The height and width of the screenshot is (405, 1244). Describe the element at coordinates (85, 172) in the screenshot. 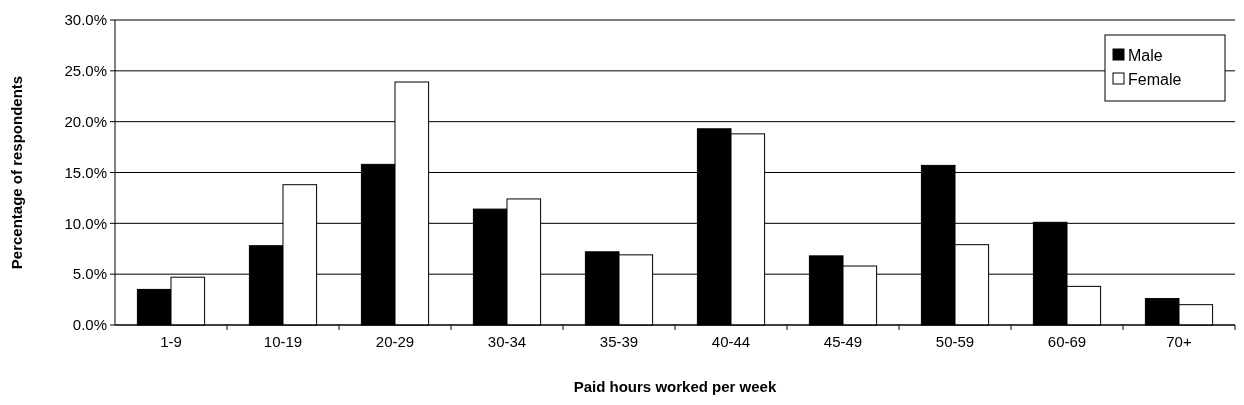

I see `y-tick-label: 15.0%` at that location.